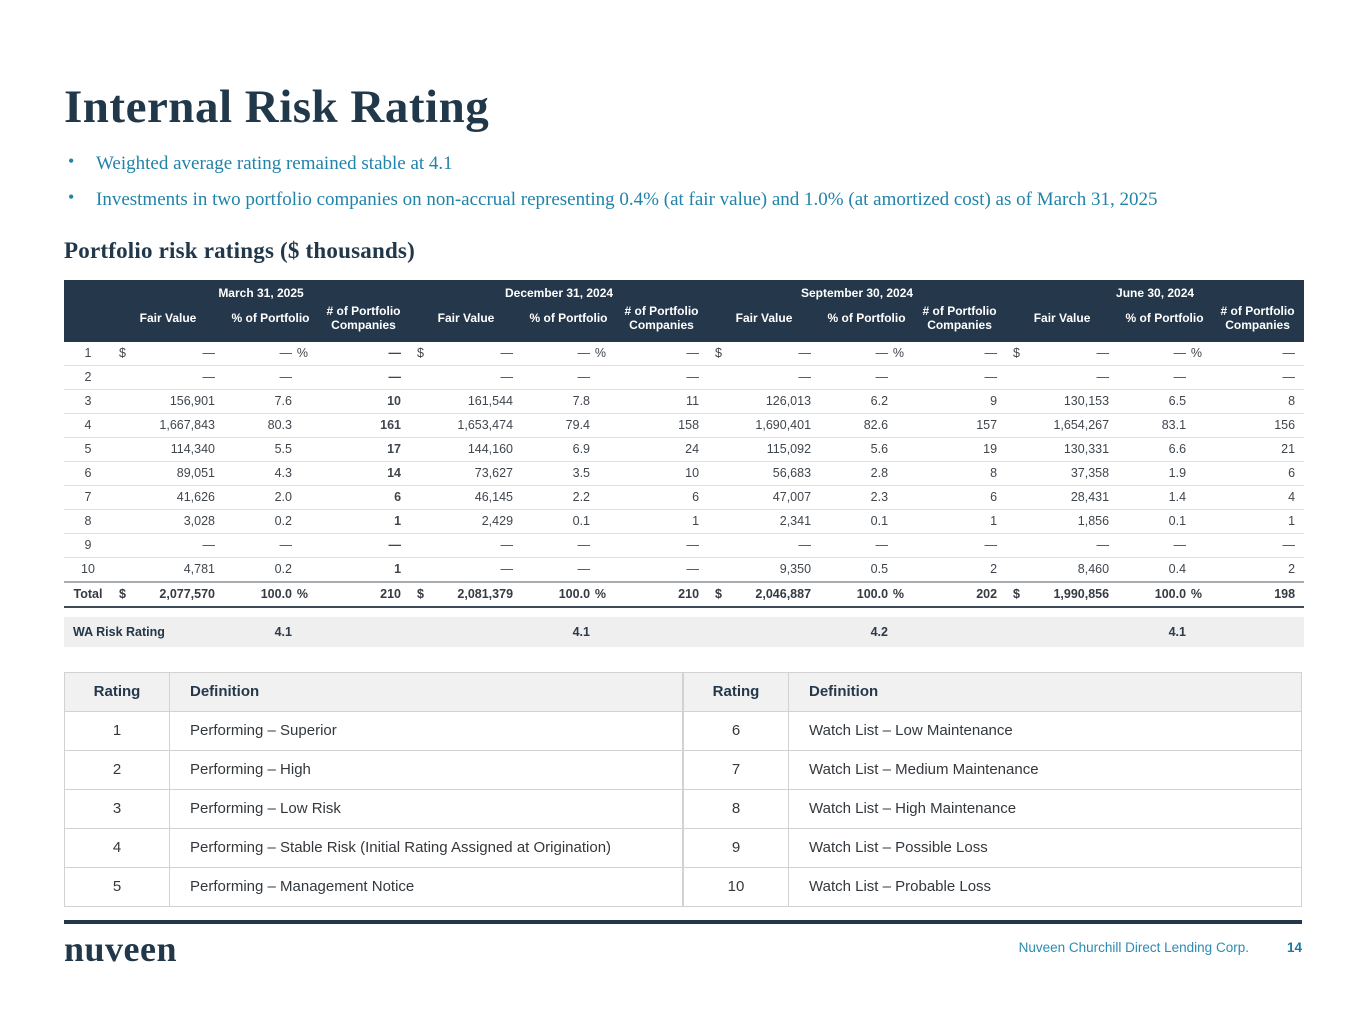 The height and width of the screenshot is (1024, 1365). Describe the element at coordinates (778, 569) in the screenshot. I see `fair-value-cell: 9,350` at that location.